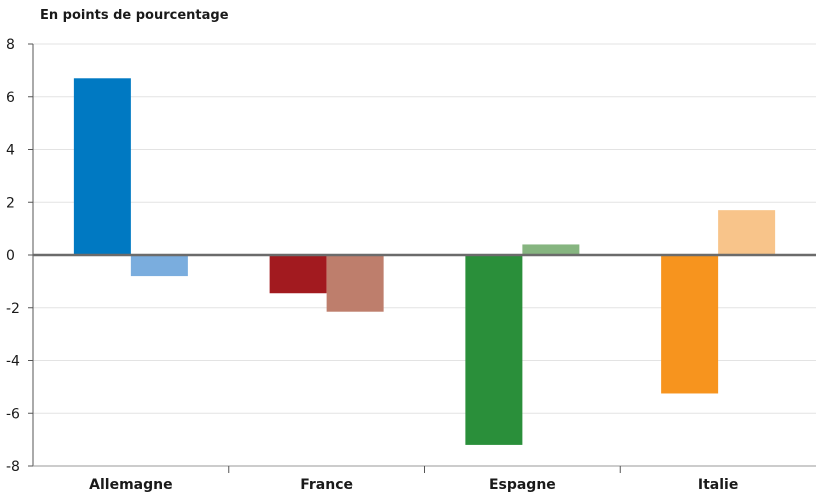 The height and width of the screenshot is (494, 816). I want to click on category-label: France, so click(326, 485).